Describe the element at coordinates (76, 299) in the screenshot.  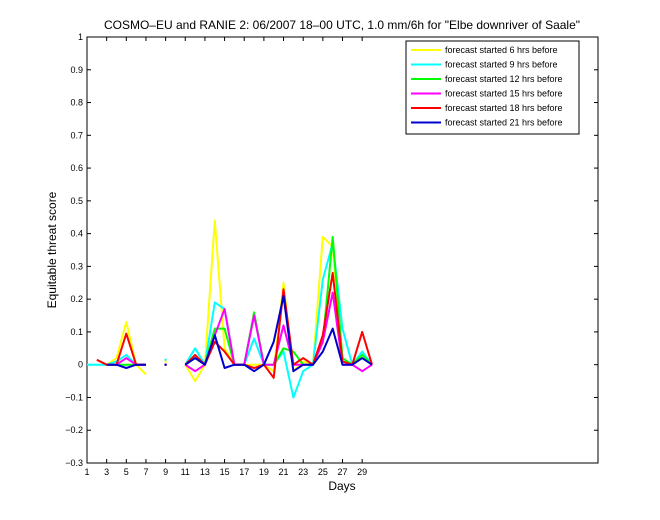
I see `y-tick-label: 0.2` at that location.